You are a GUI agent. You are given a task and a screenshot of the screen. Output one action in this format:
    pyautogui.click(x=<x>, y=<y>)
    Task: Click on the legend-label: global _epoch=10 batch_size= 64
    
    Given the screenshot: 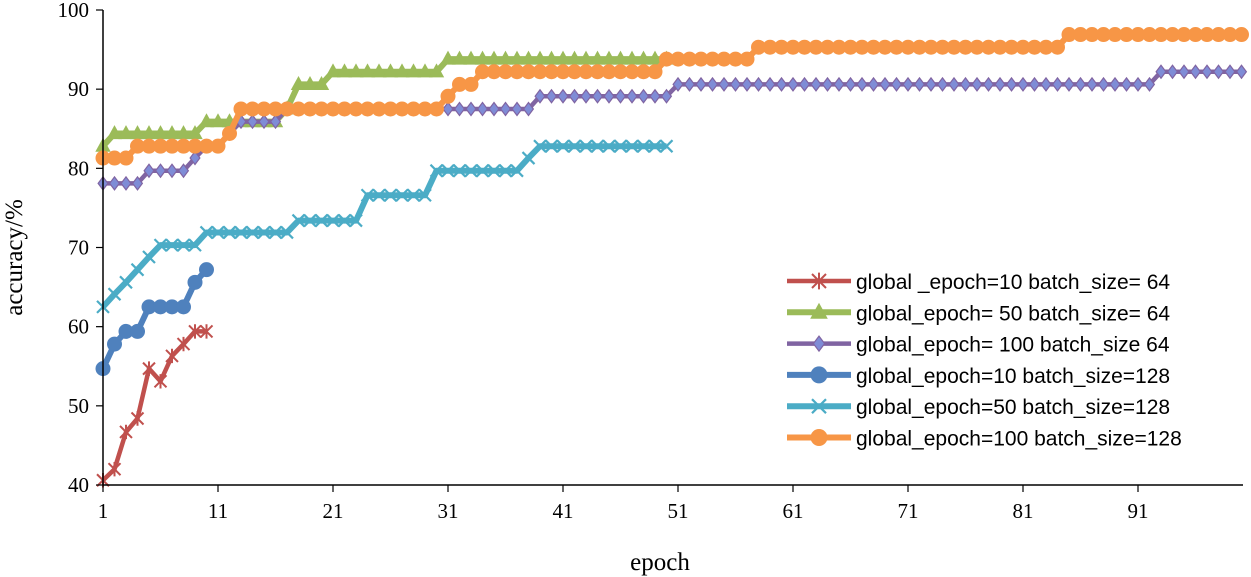 What is the action you would take?
    pyautogui.click(x=1013, y=282)
    